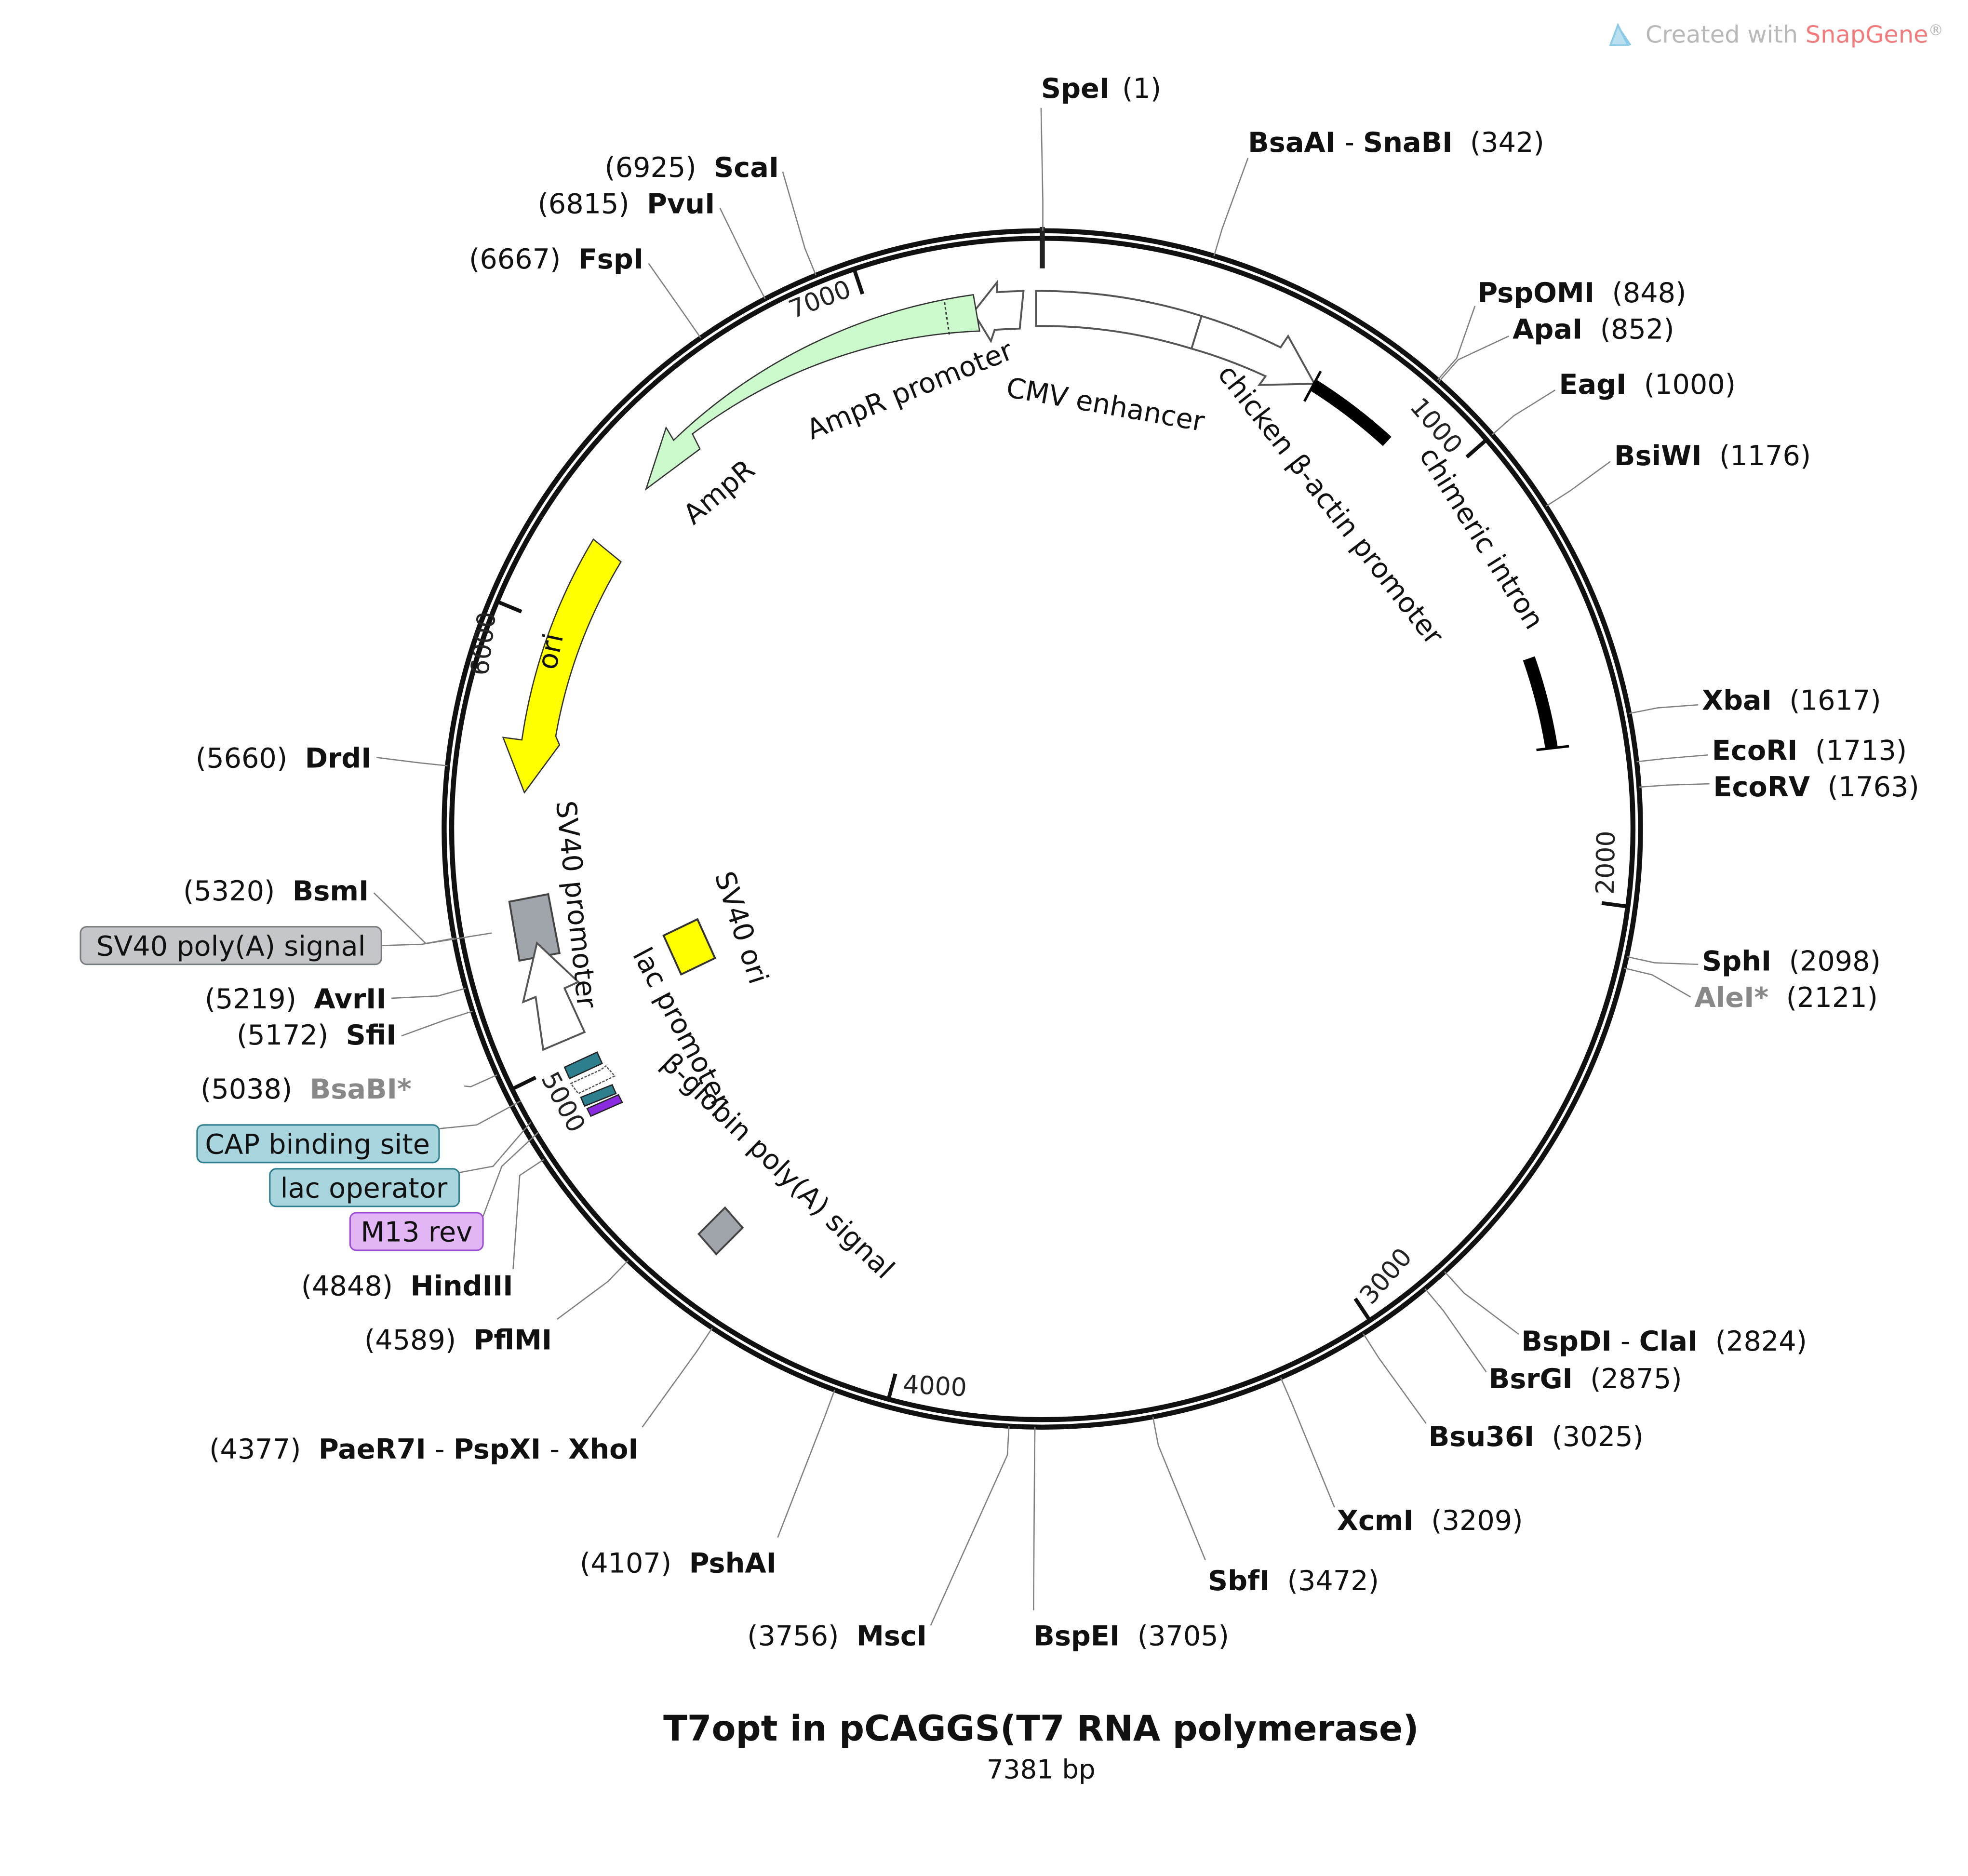 The width and height of the screenshot is (1968, 1876). What do you see at coordinates (317, 1035) in the screenshot?
I see `site-sfii: (5172) SfiI` at bounding box center [317, 1035].